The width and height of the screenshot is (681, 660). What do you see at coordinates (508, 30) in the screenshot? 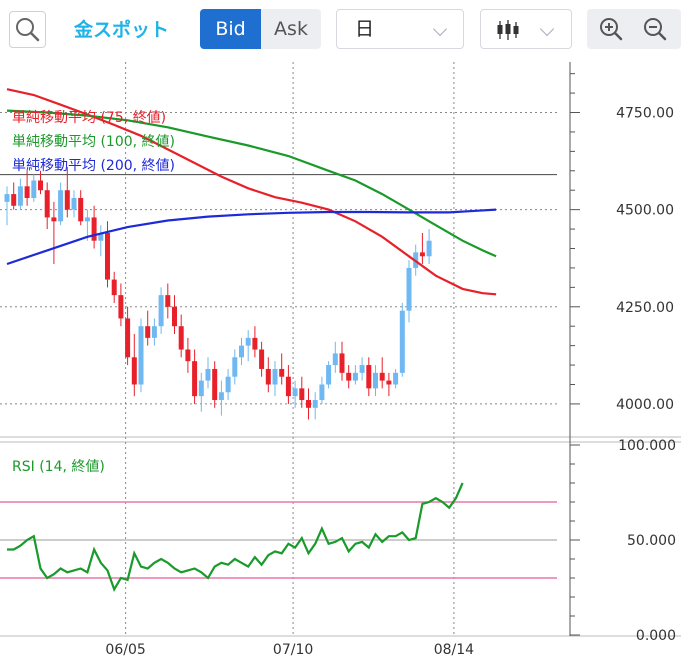
I see `candlestick-icon` at bounding box center [508, 30].